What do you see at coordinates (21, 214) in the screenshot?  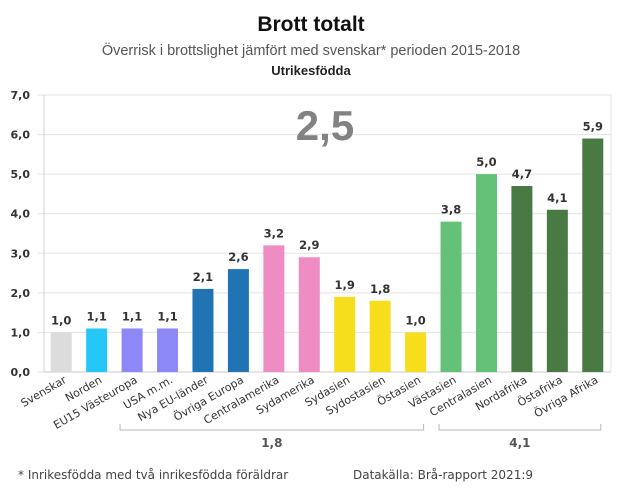 I see `y-tick-label: 4,0` at bounding box center [21, 214].